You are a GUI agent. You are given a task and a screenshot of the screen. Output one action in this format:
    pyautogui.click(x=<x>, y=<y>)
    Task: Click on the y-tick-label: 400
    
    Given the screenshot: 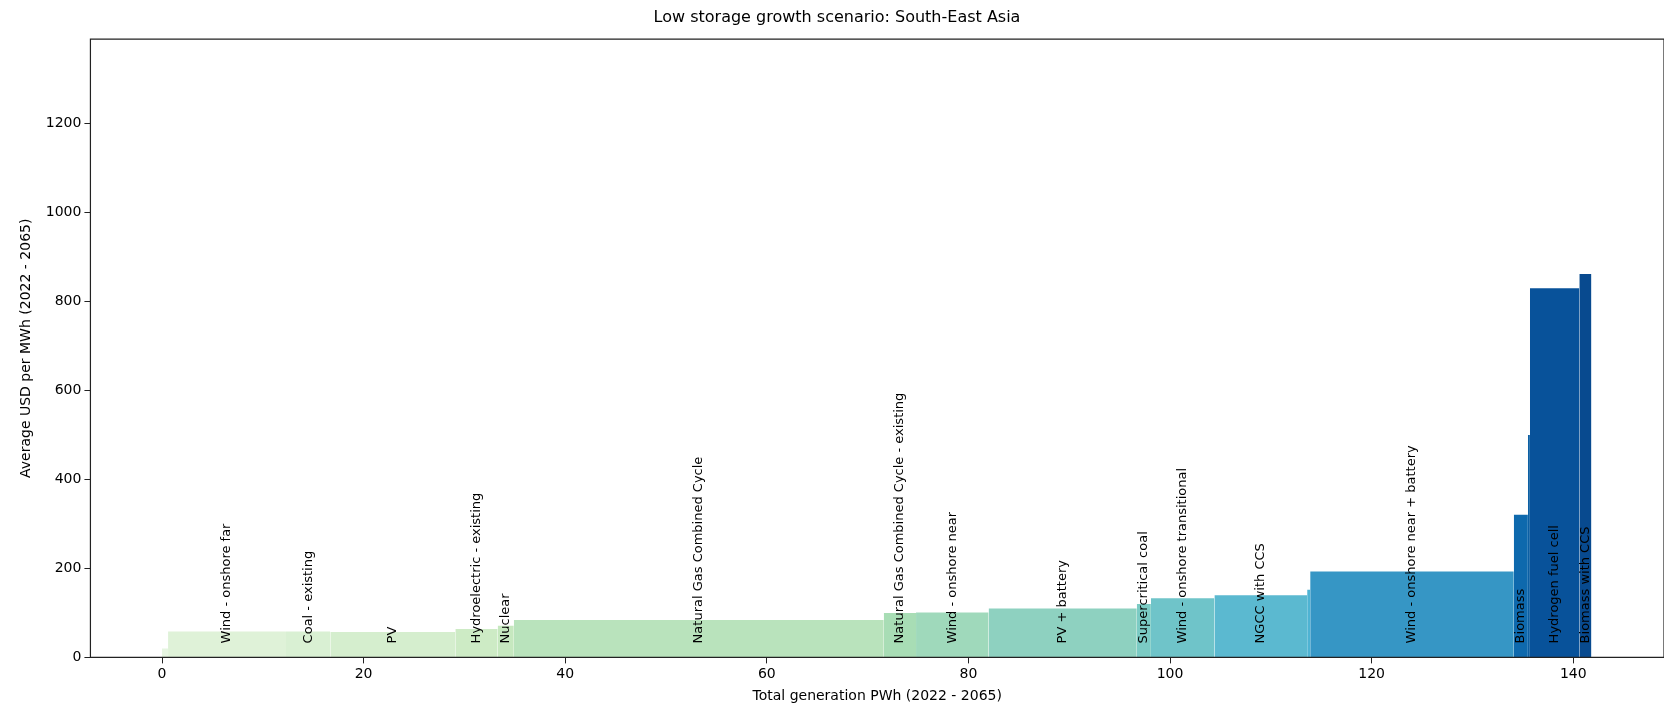 What is the action you would take?
    pyautogui.click(x=68, y=478)
    